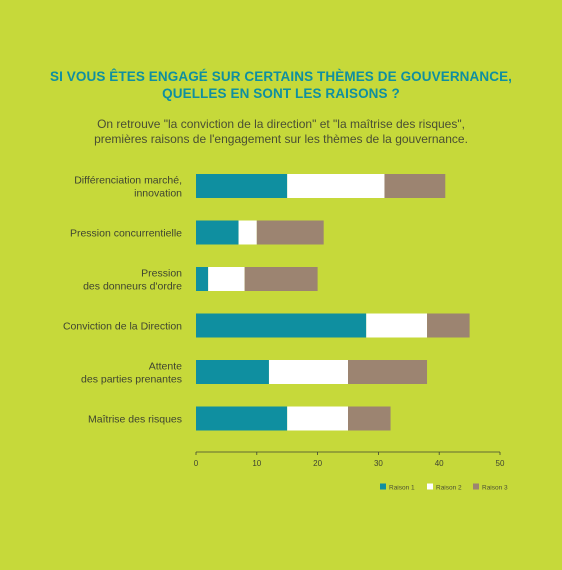  Describe the element at coordinates (317, 463) in the screenshot. I see `x-tick-label: 20` at that location.